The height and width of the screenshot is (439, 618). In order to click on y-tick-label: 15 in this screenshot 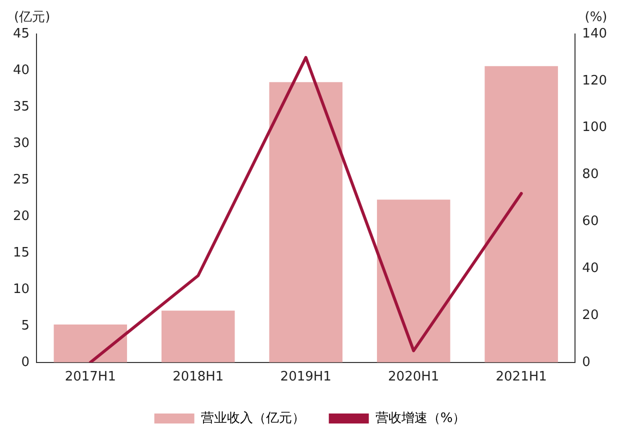, I will do `click(21, 252)`.